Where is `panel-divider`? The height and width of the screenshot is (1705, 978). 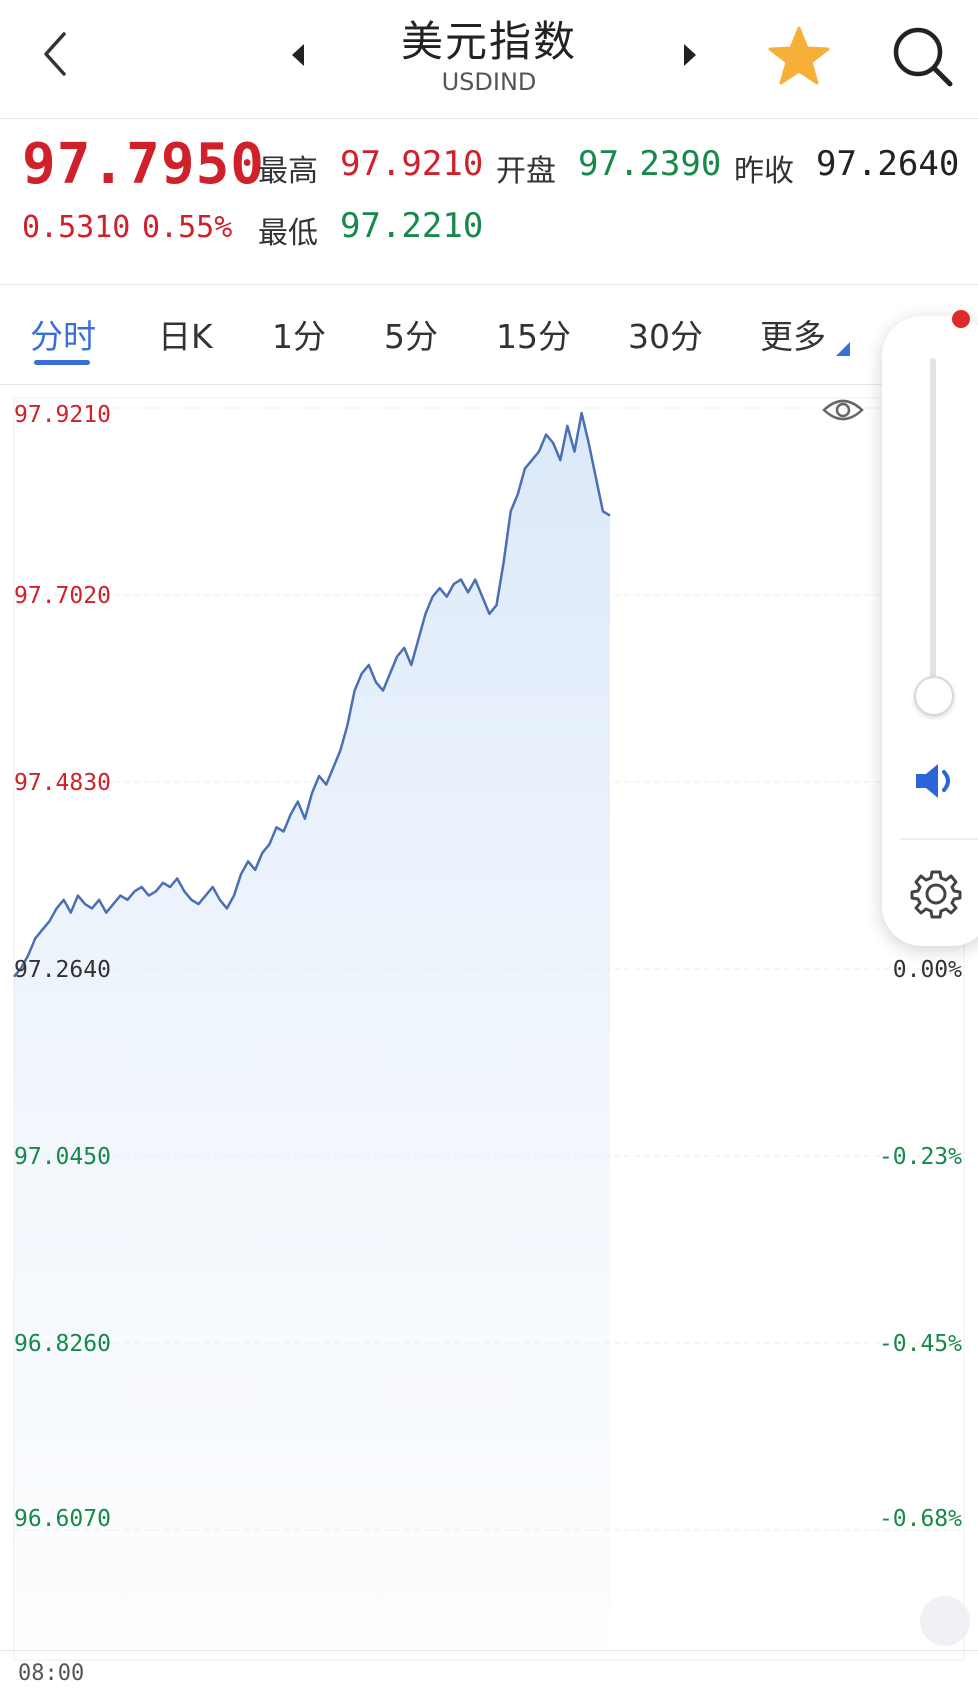 panel-divider is located at coordinates (939, 839).